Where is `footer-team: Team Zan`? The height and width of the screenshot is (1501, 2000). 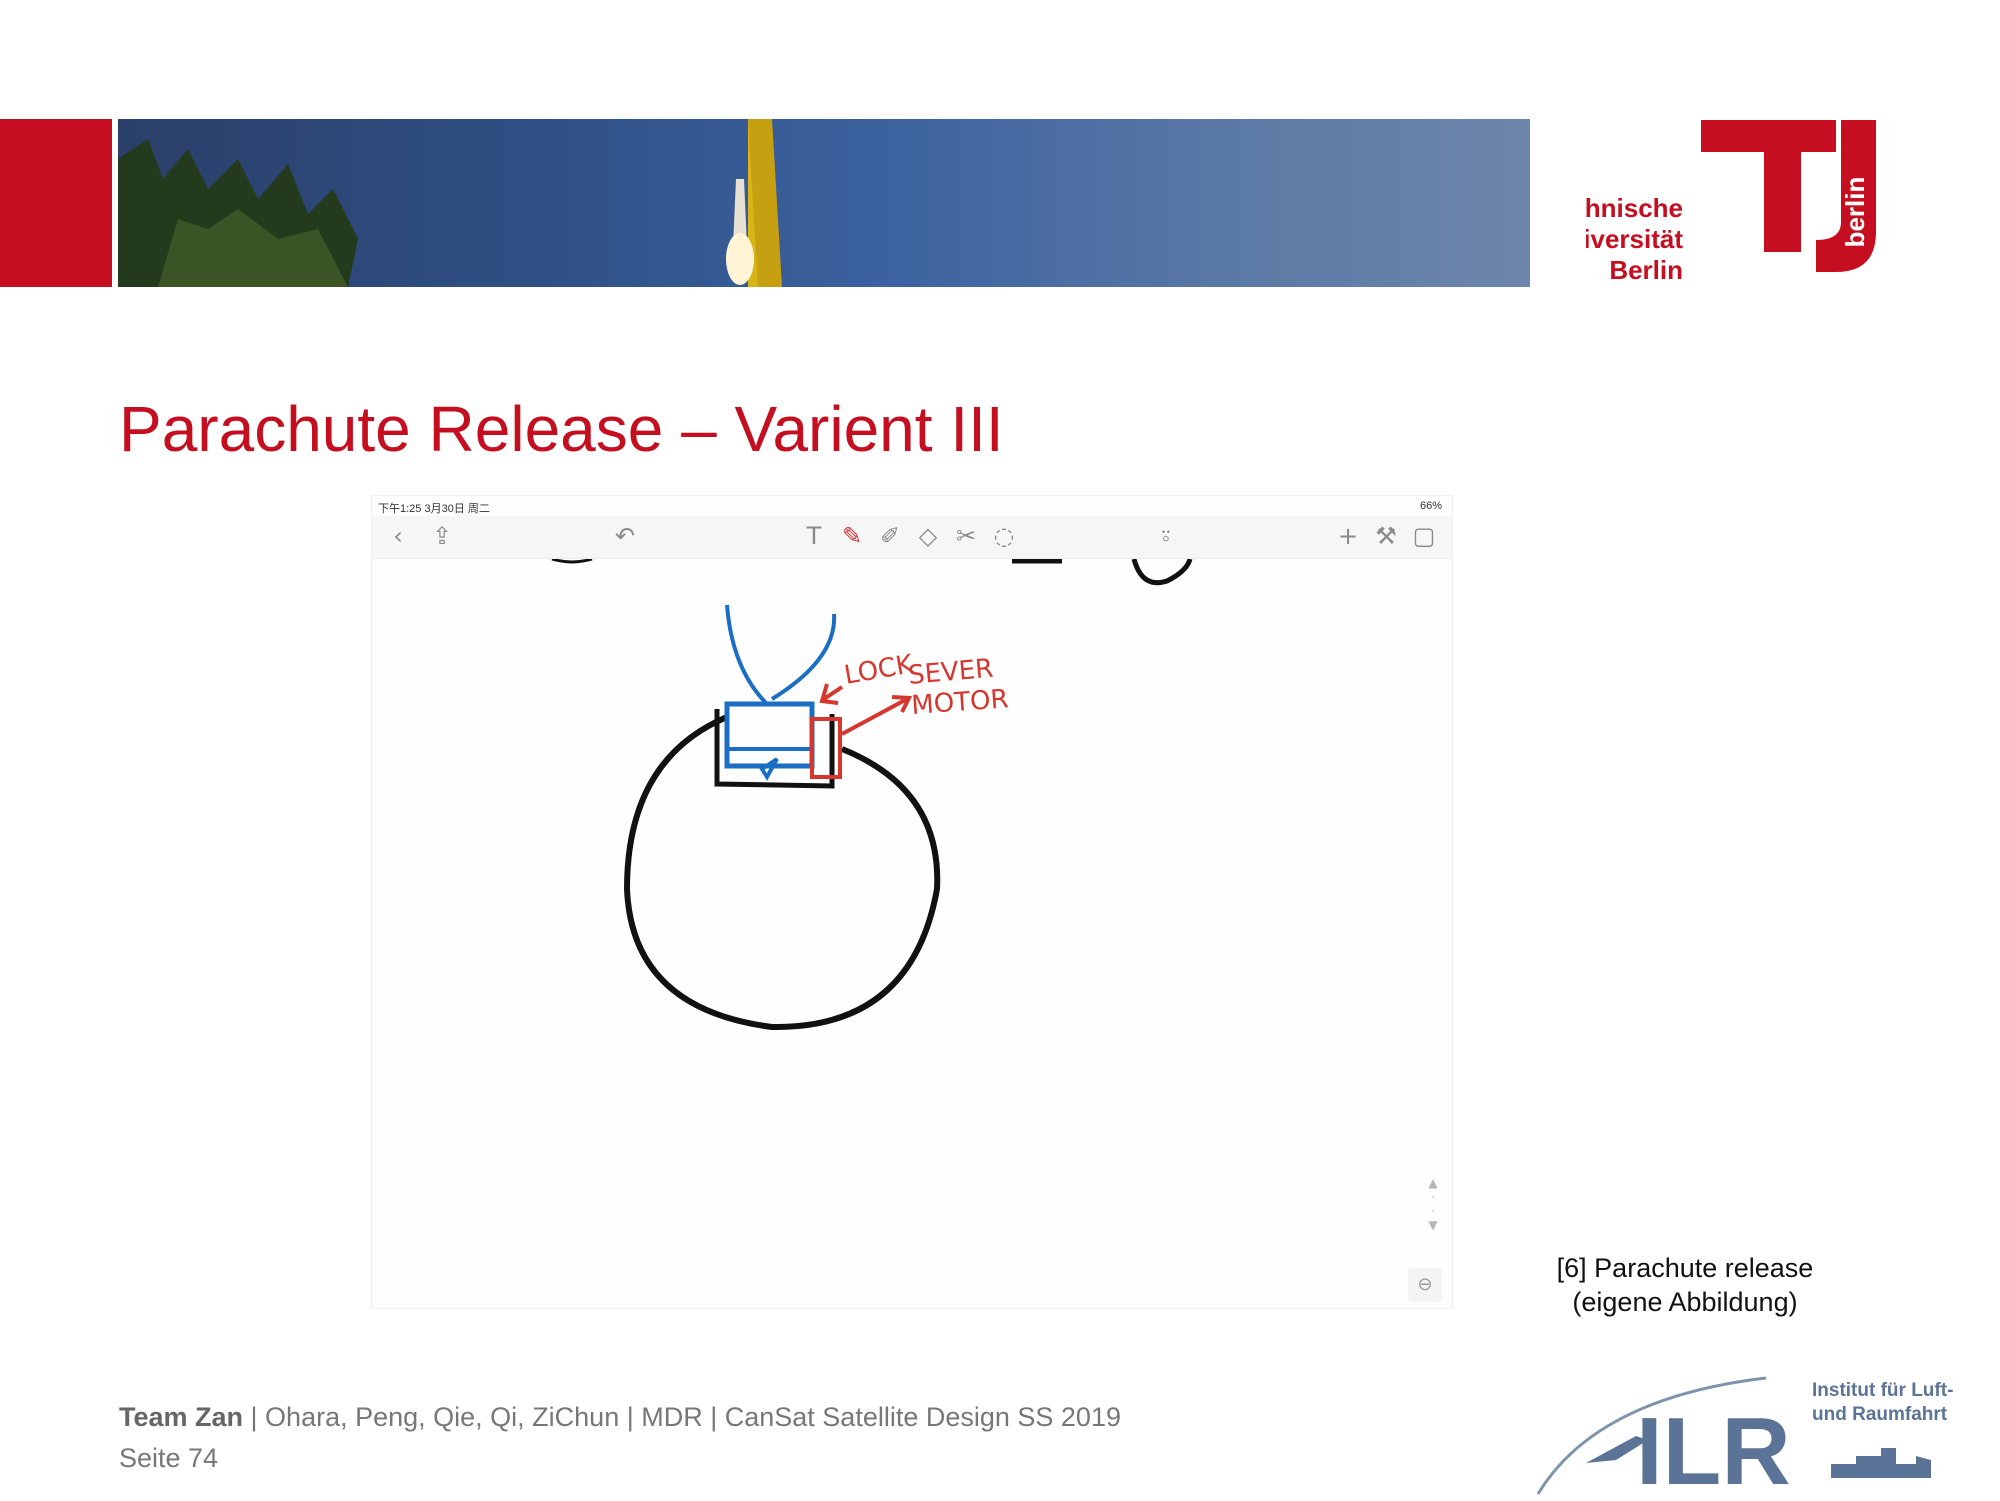 footer-team: Team Zan is located at coordinates (181, 1417).